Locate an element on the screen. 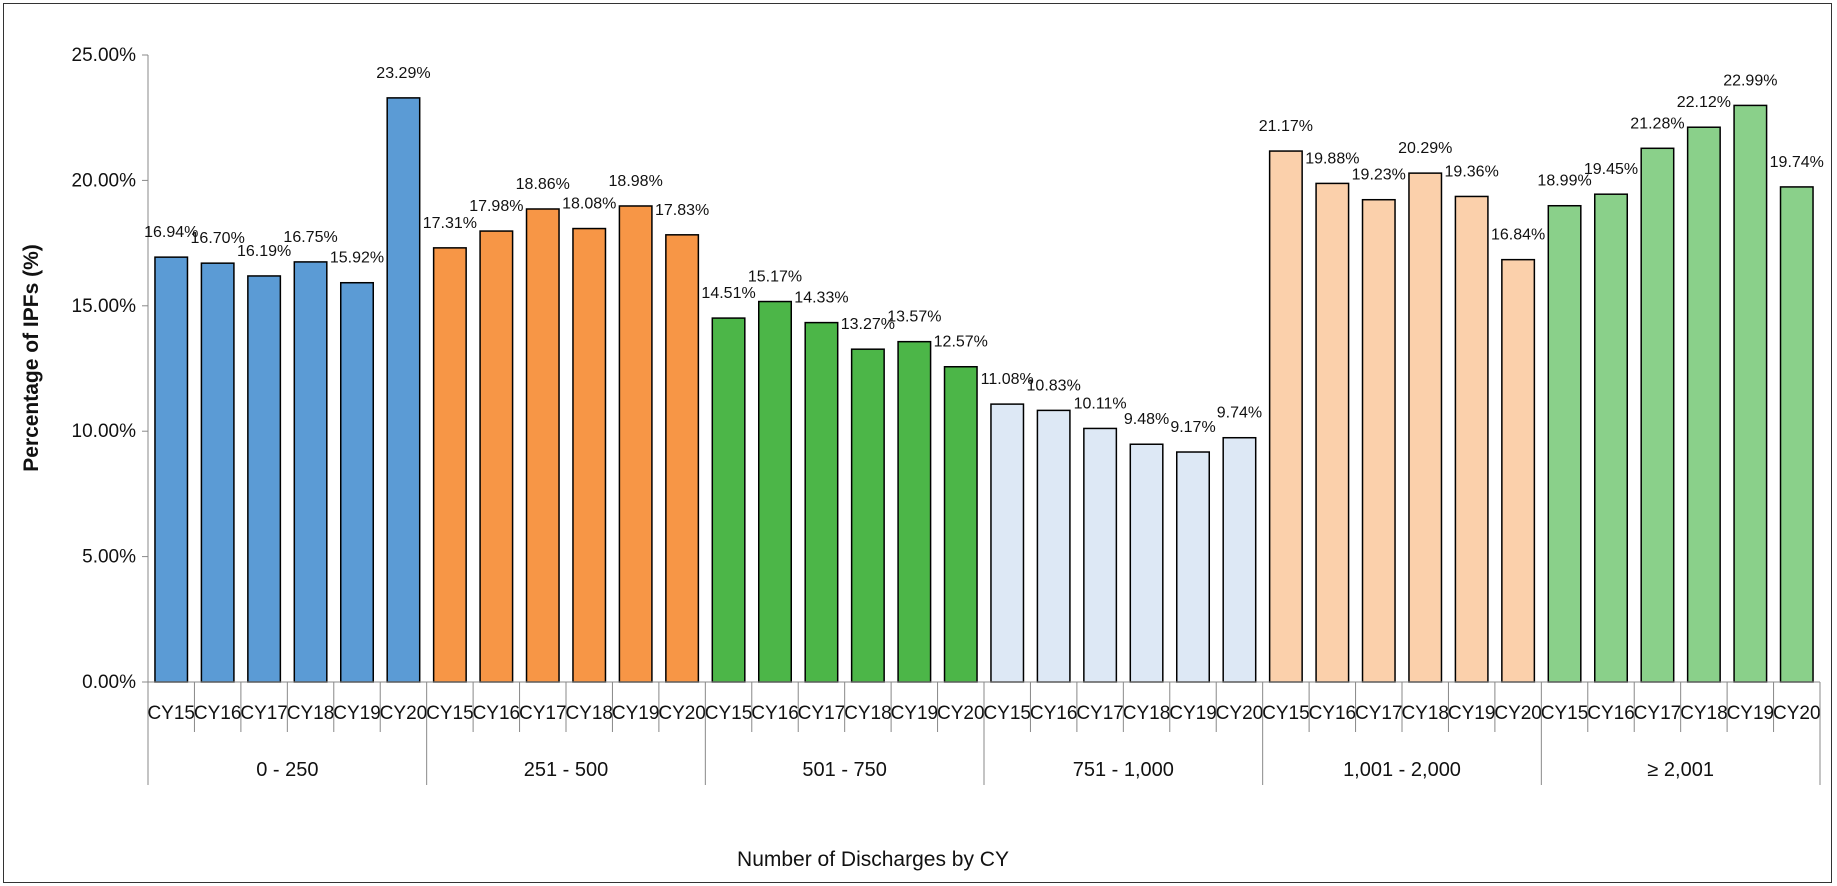 This screenshot has height=886, width=1837. data-label: 15.92% is located at coordinates (357, 258).